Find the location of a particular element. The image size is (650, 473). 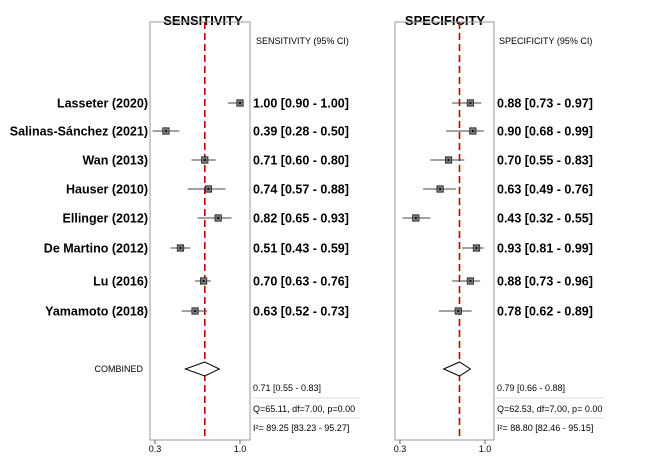

combined-label: COMBINED is located at coordinates (118, 369).